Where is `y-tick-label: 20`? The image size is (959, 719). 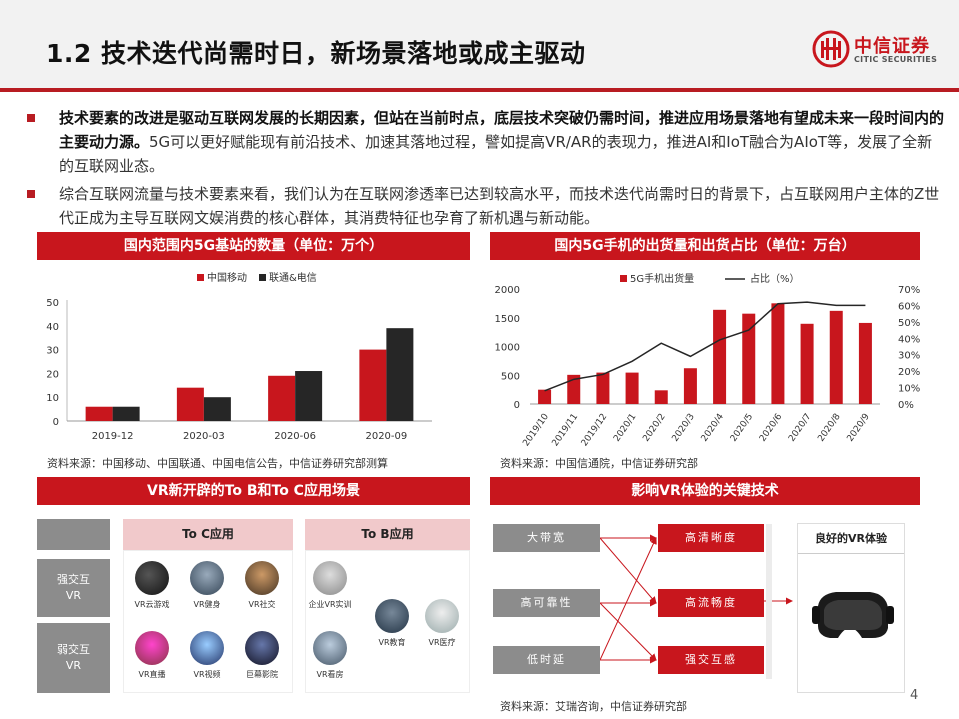 y-tick-label: 20 is located at coordinates (52, 374).